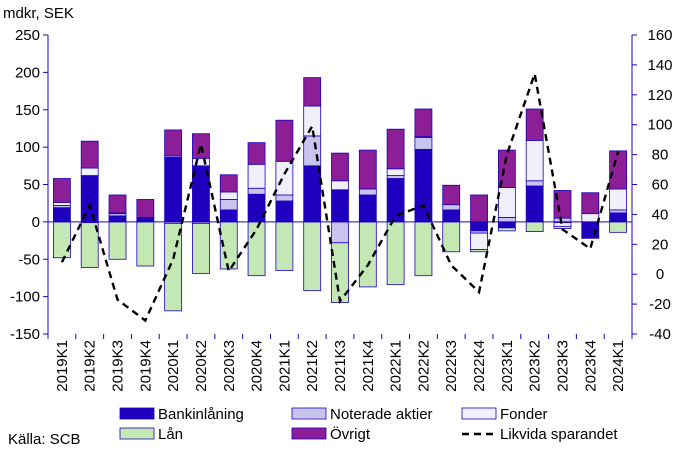 The image size is (680, 454). Describe the element at coordinates (201, 248) in the screenshot. I see `bar-lan-2020K2` at that location.